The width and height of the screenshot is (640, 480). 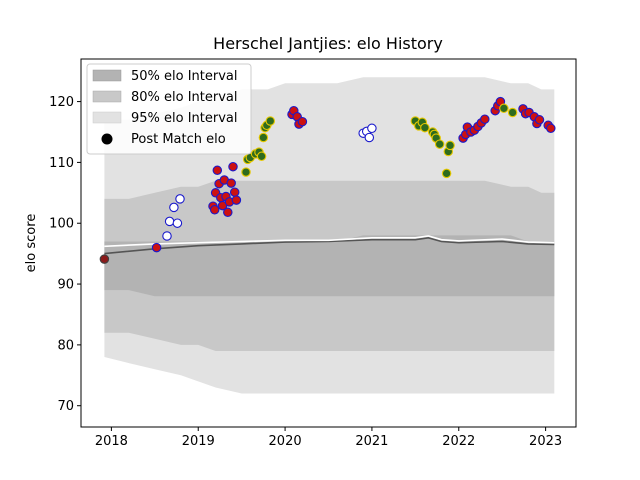 What do you see at coordinates (65, 406) in the screenshot?
I see `y-tick-label: 70` at bounding box center [65, 406].